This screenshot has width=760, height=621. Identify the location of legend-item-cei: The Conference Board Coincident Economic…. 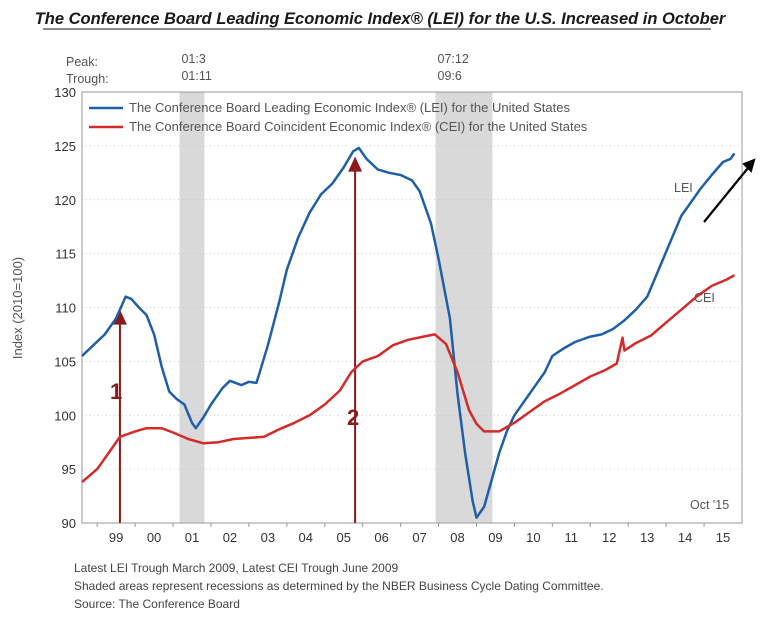
(358, 126).